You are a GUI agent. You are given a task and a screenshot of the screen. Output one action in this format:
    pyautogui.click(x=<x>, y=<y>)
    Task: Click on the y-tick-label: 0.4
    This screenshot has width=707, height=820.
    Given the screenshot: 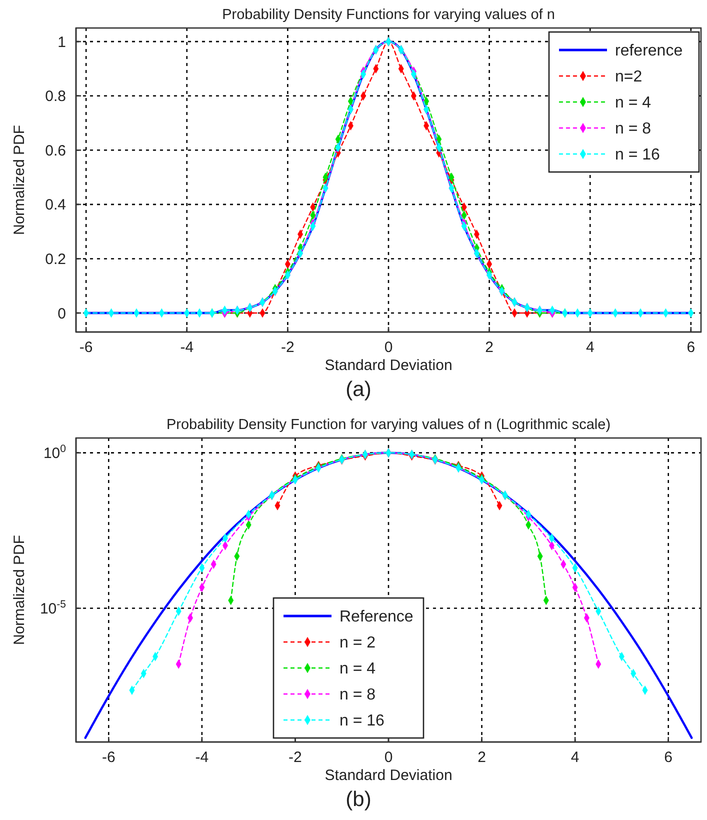 What is the action you would take?
    pyautogui.click(x=55, y=205)
    